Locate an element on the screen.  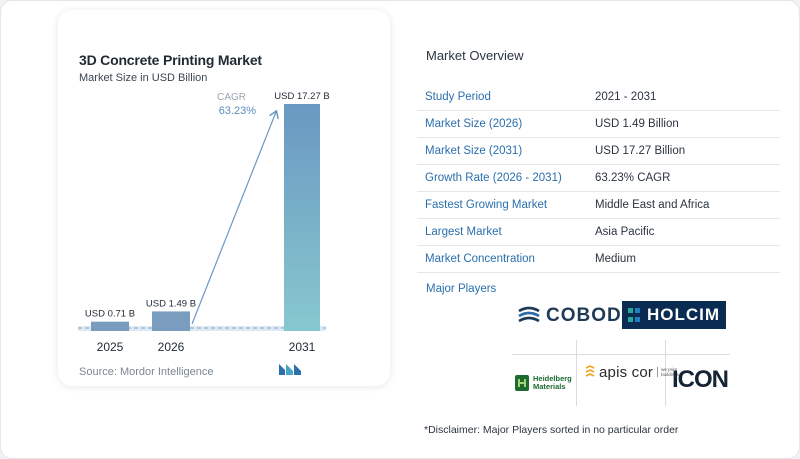
heidelberg-logo-text: Heidelberg Materials is located at coordinates (552, 383).